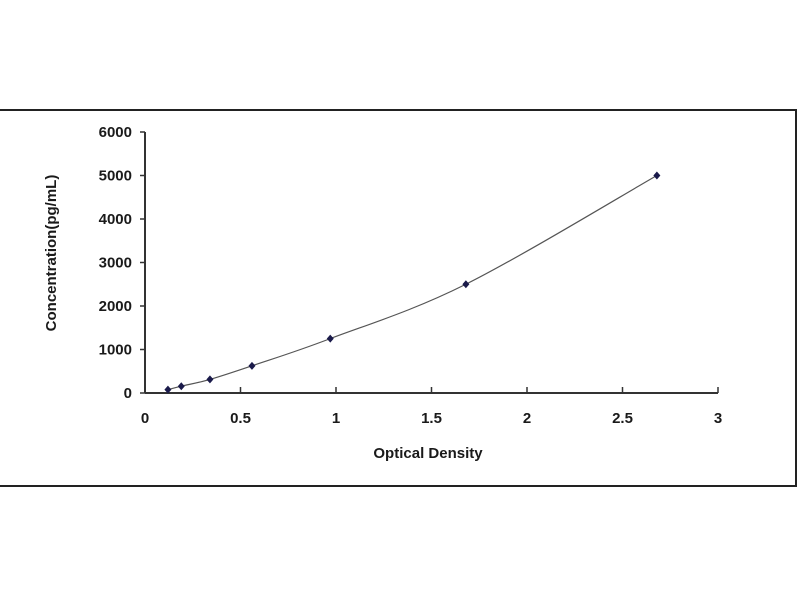 This screenshot has height=600, width=800. What do you see at coordinates (718, 418) in the screenshot?
I see `x-tick-label: 3` at bounding box center [718, 418].